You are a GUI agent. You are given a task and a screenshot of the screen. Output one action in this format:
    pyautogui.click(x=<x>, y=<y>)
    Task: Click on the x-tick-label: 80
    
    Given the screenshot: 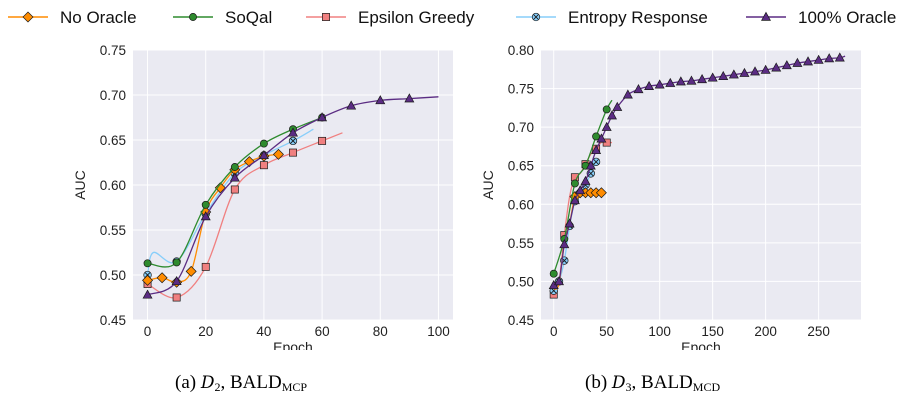 What is the action you would take?
    pyautogui.click(x=380, y=331)
    